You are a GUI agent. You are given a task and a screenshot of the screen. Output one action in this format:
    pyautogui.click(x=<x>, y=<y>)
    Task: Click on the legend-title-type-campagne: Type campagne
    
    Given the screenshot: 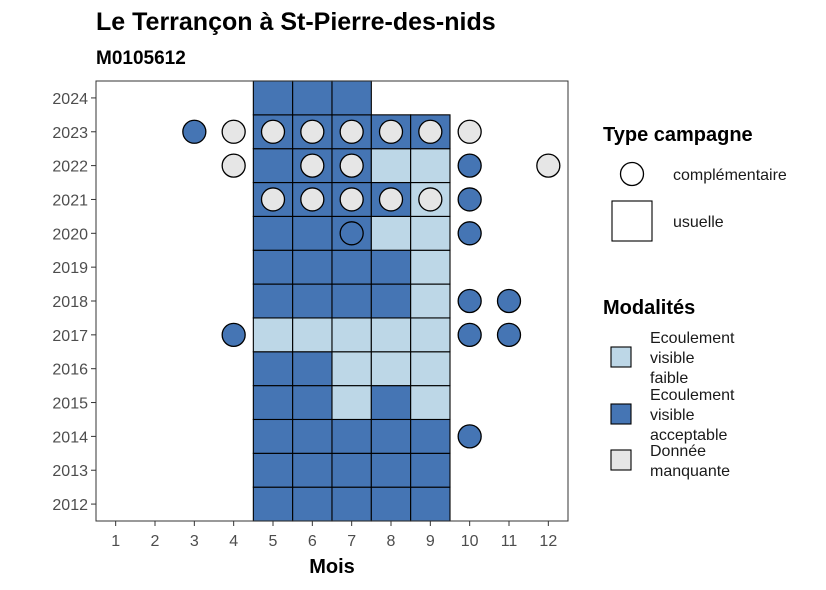 What is the action you would take?
    pyautogui.click(x=678, y=135)
    